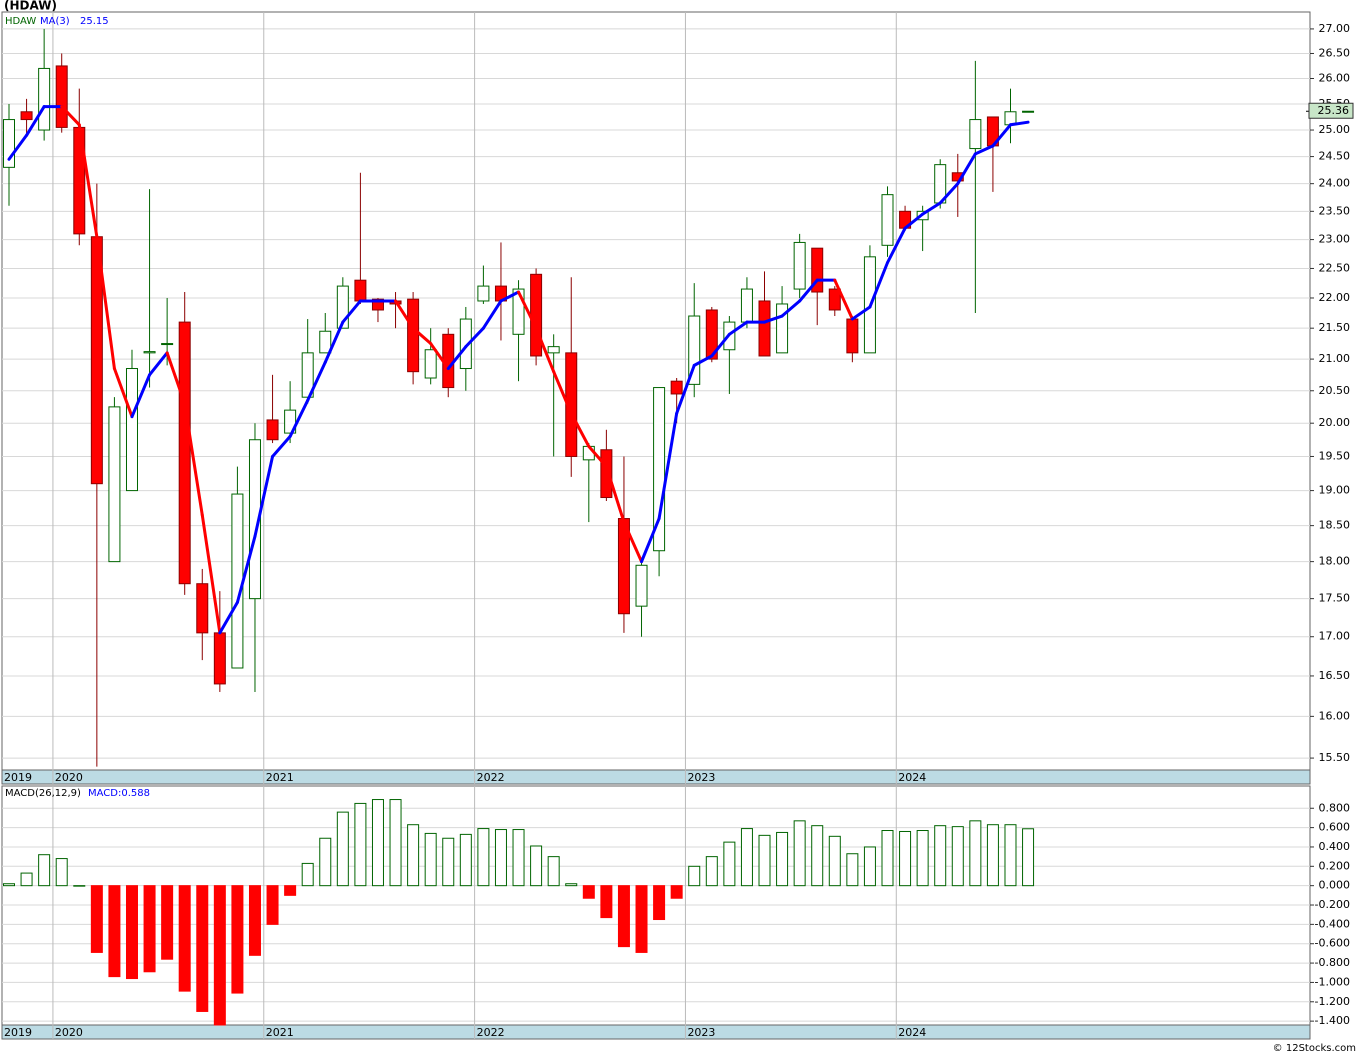  I want to click on y-tick-label: 20.50, so click(1335, 390).